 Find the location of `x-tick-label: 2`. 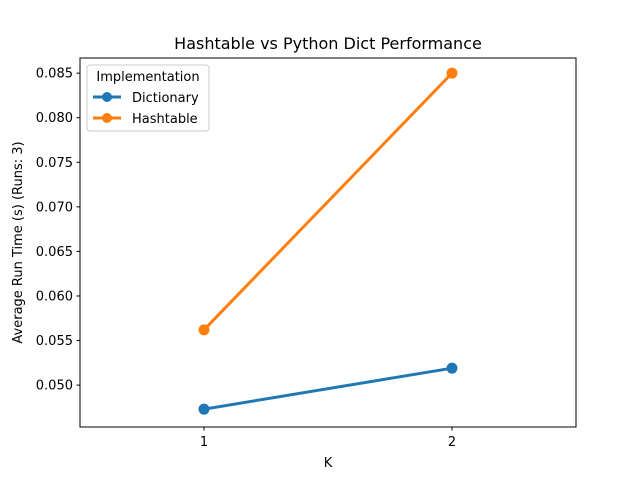

x-tick-label: 2 is located at coordinates (452, 442).